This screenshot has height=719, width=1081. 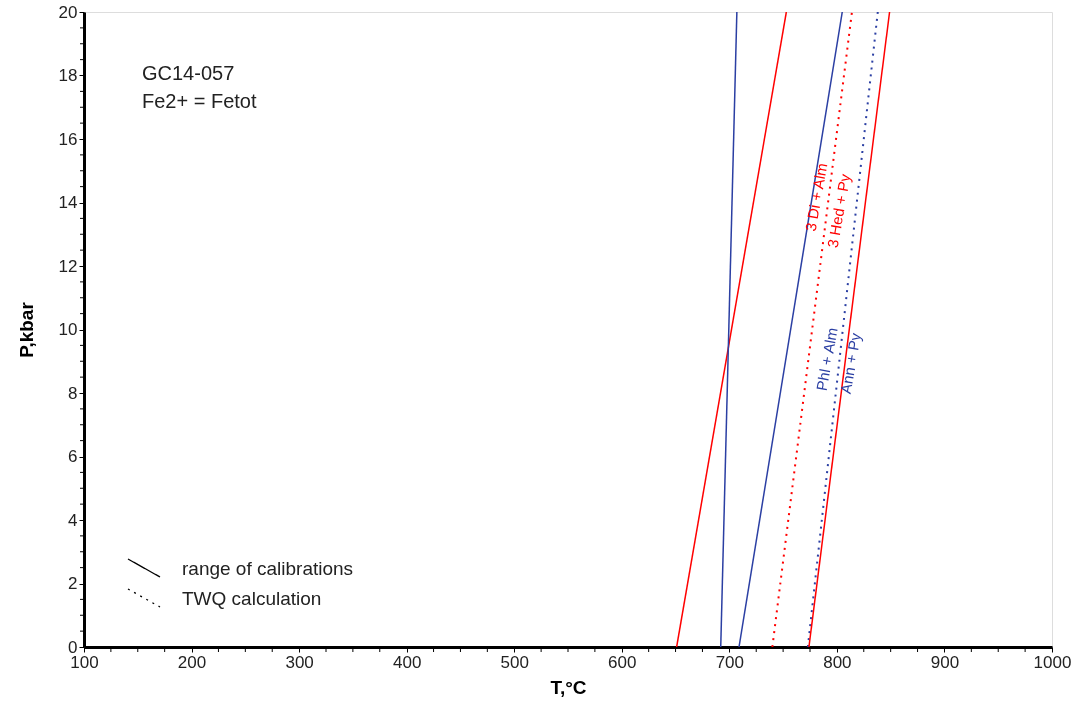 What do you see at coordinates (268, 568) in the screenshot?
I see `annotation: range of calibrations` at bounding box center [268, 568].